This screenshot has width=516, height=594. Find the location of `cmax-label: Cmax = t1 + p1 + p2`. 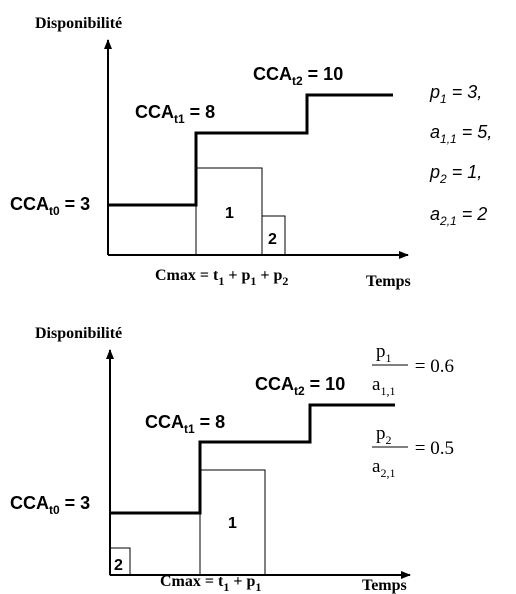

cmax-label: Cmax = t1 + p1 + p2 is located at coordinates (221, 277).